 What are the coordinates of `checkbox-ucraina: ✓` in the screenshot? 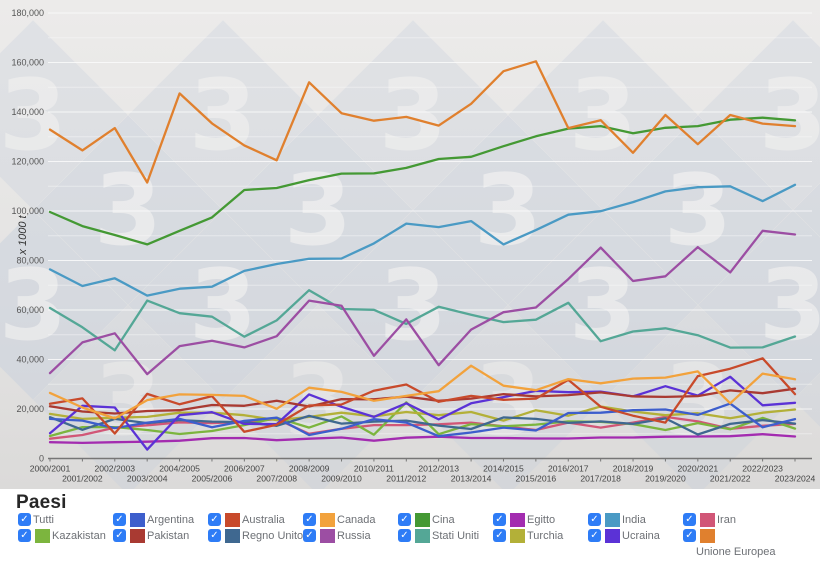 It's located at (594, 535).